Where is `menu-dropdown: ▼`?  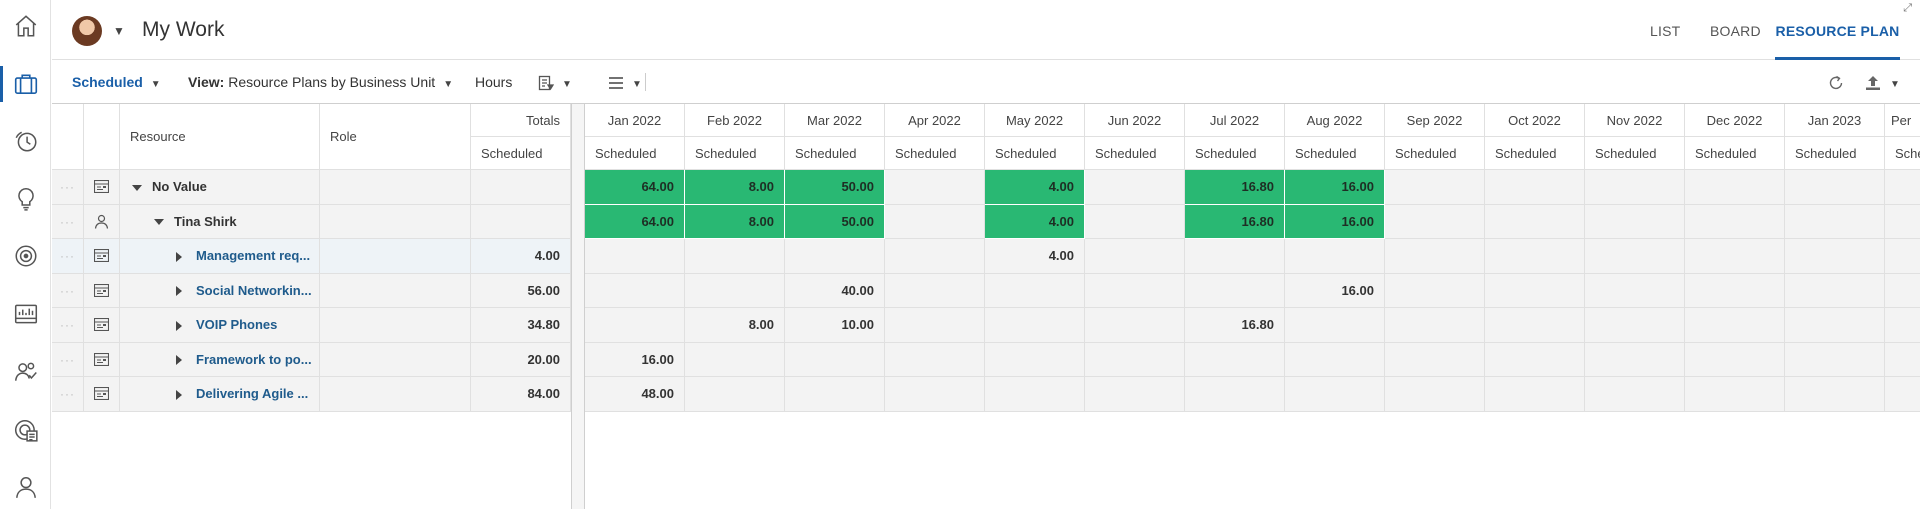
menu-dropdown: ▼ is located at coordinates (625, 82).